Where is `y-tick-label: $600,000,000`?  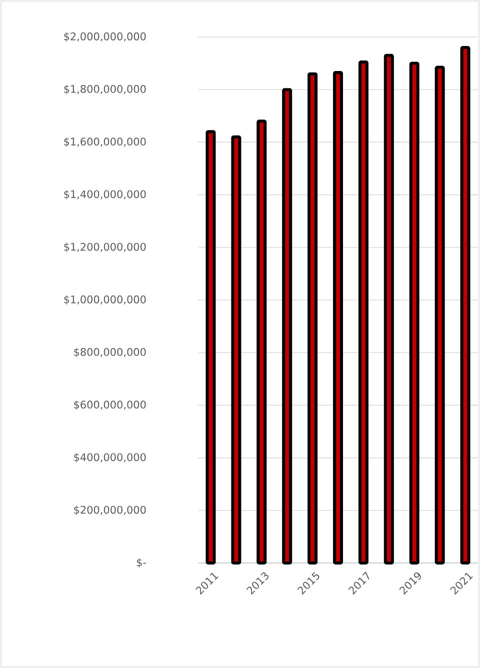 y-tick-label: $600,000,000 is located at coordinates (110, 405).